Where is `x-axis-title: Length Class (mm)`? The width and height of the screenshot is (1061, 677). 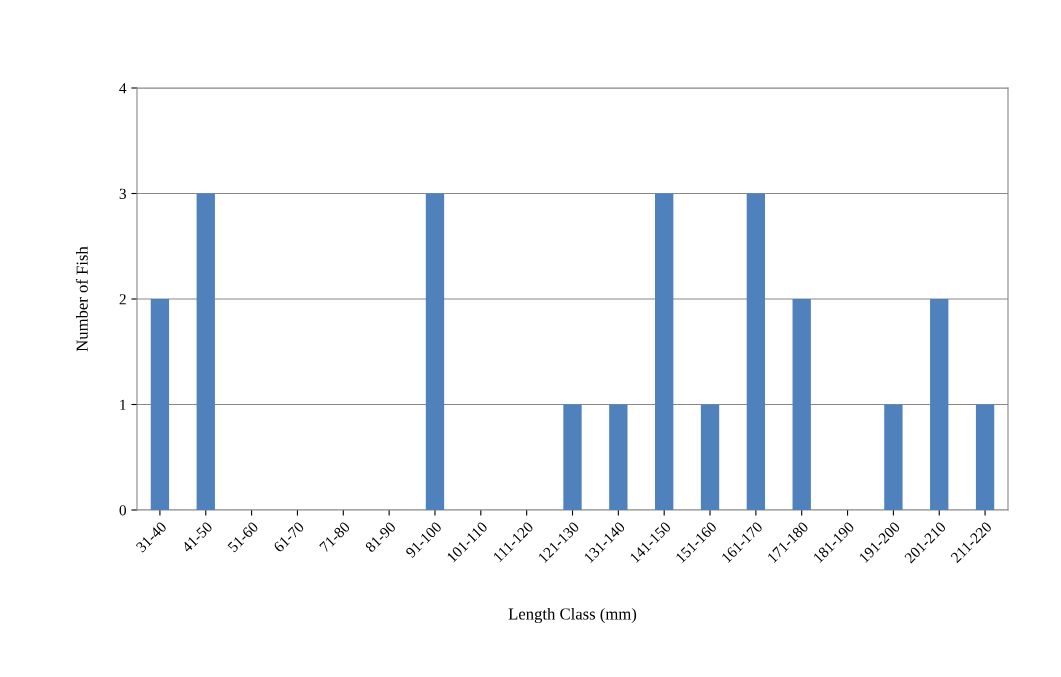 x-axis-title: Length Class (mm) is located at coordinates (572, 615).